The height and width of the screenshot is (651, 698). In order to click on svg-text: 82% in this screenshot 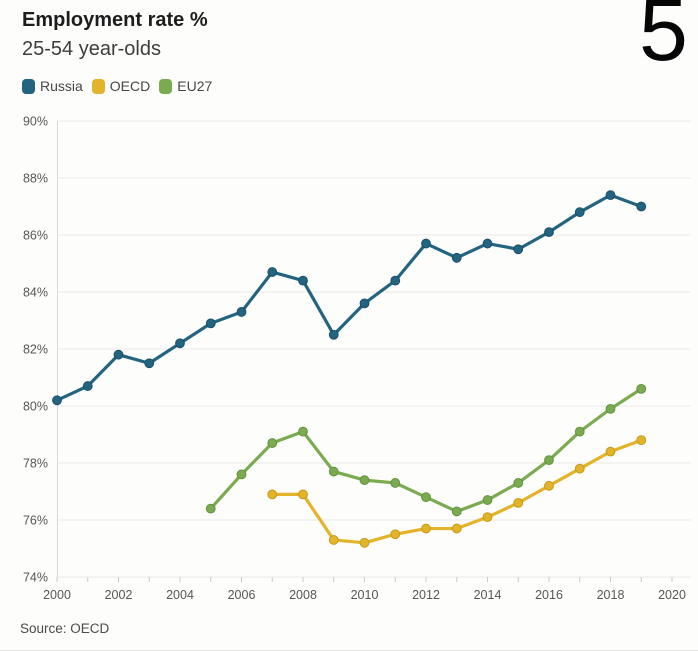, I will do `click(35, 350)`.